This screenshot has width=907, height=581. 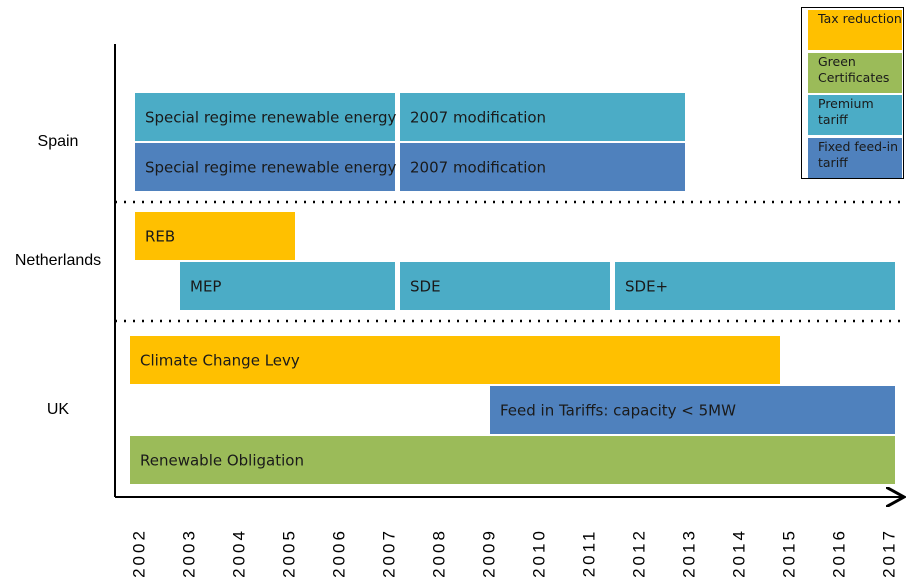 What do you see at coordinates (646, 287) in the screenshot?
I see `bar-label: SDE+` at bounding box center [646, 287].